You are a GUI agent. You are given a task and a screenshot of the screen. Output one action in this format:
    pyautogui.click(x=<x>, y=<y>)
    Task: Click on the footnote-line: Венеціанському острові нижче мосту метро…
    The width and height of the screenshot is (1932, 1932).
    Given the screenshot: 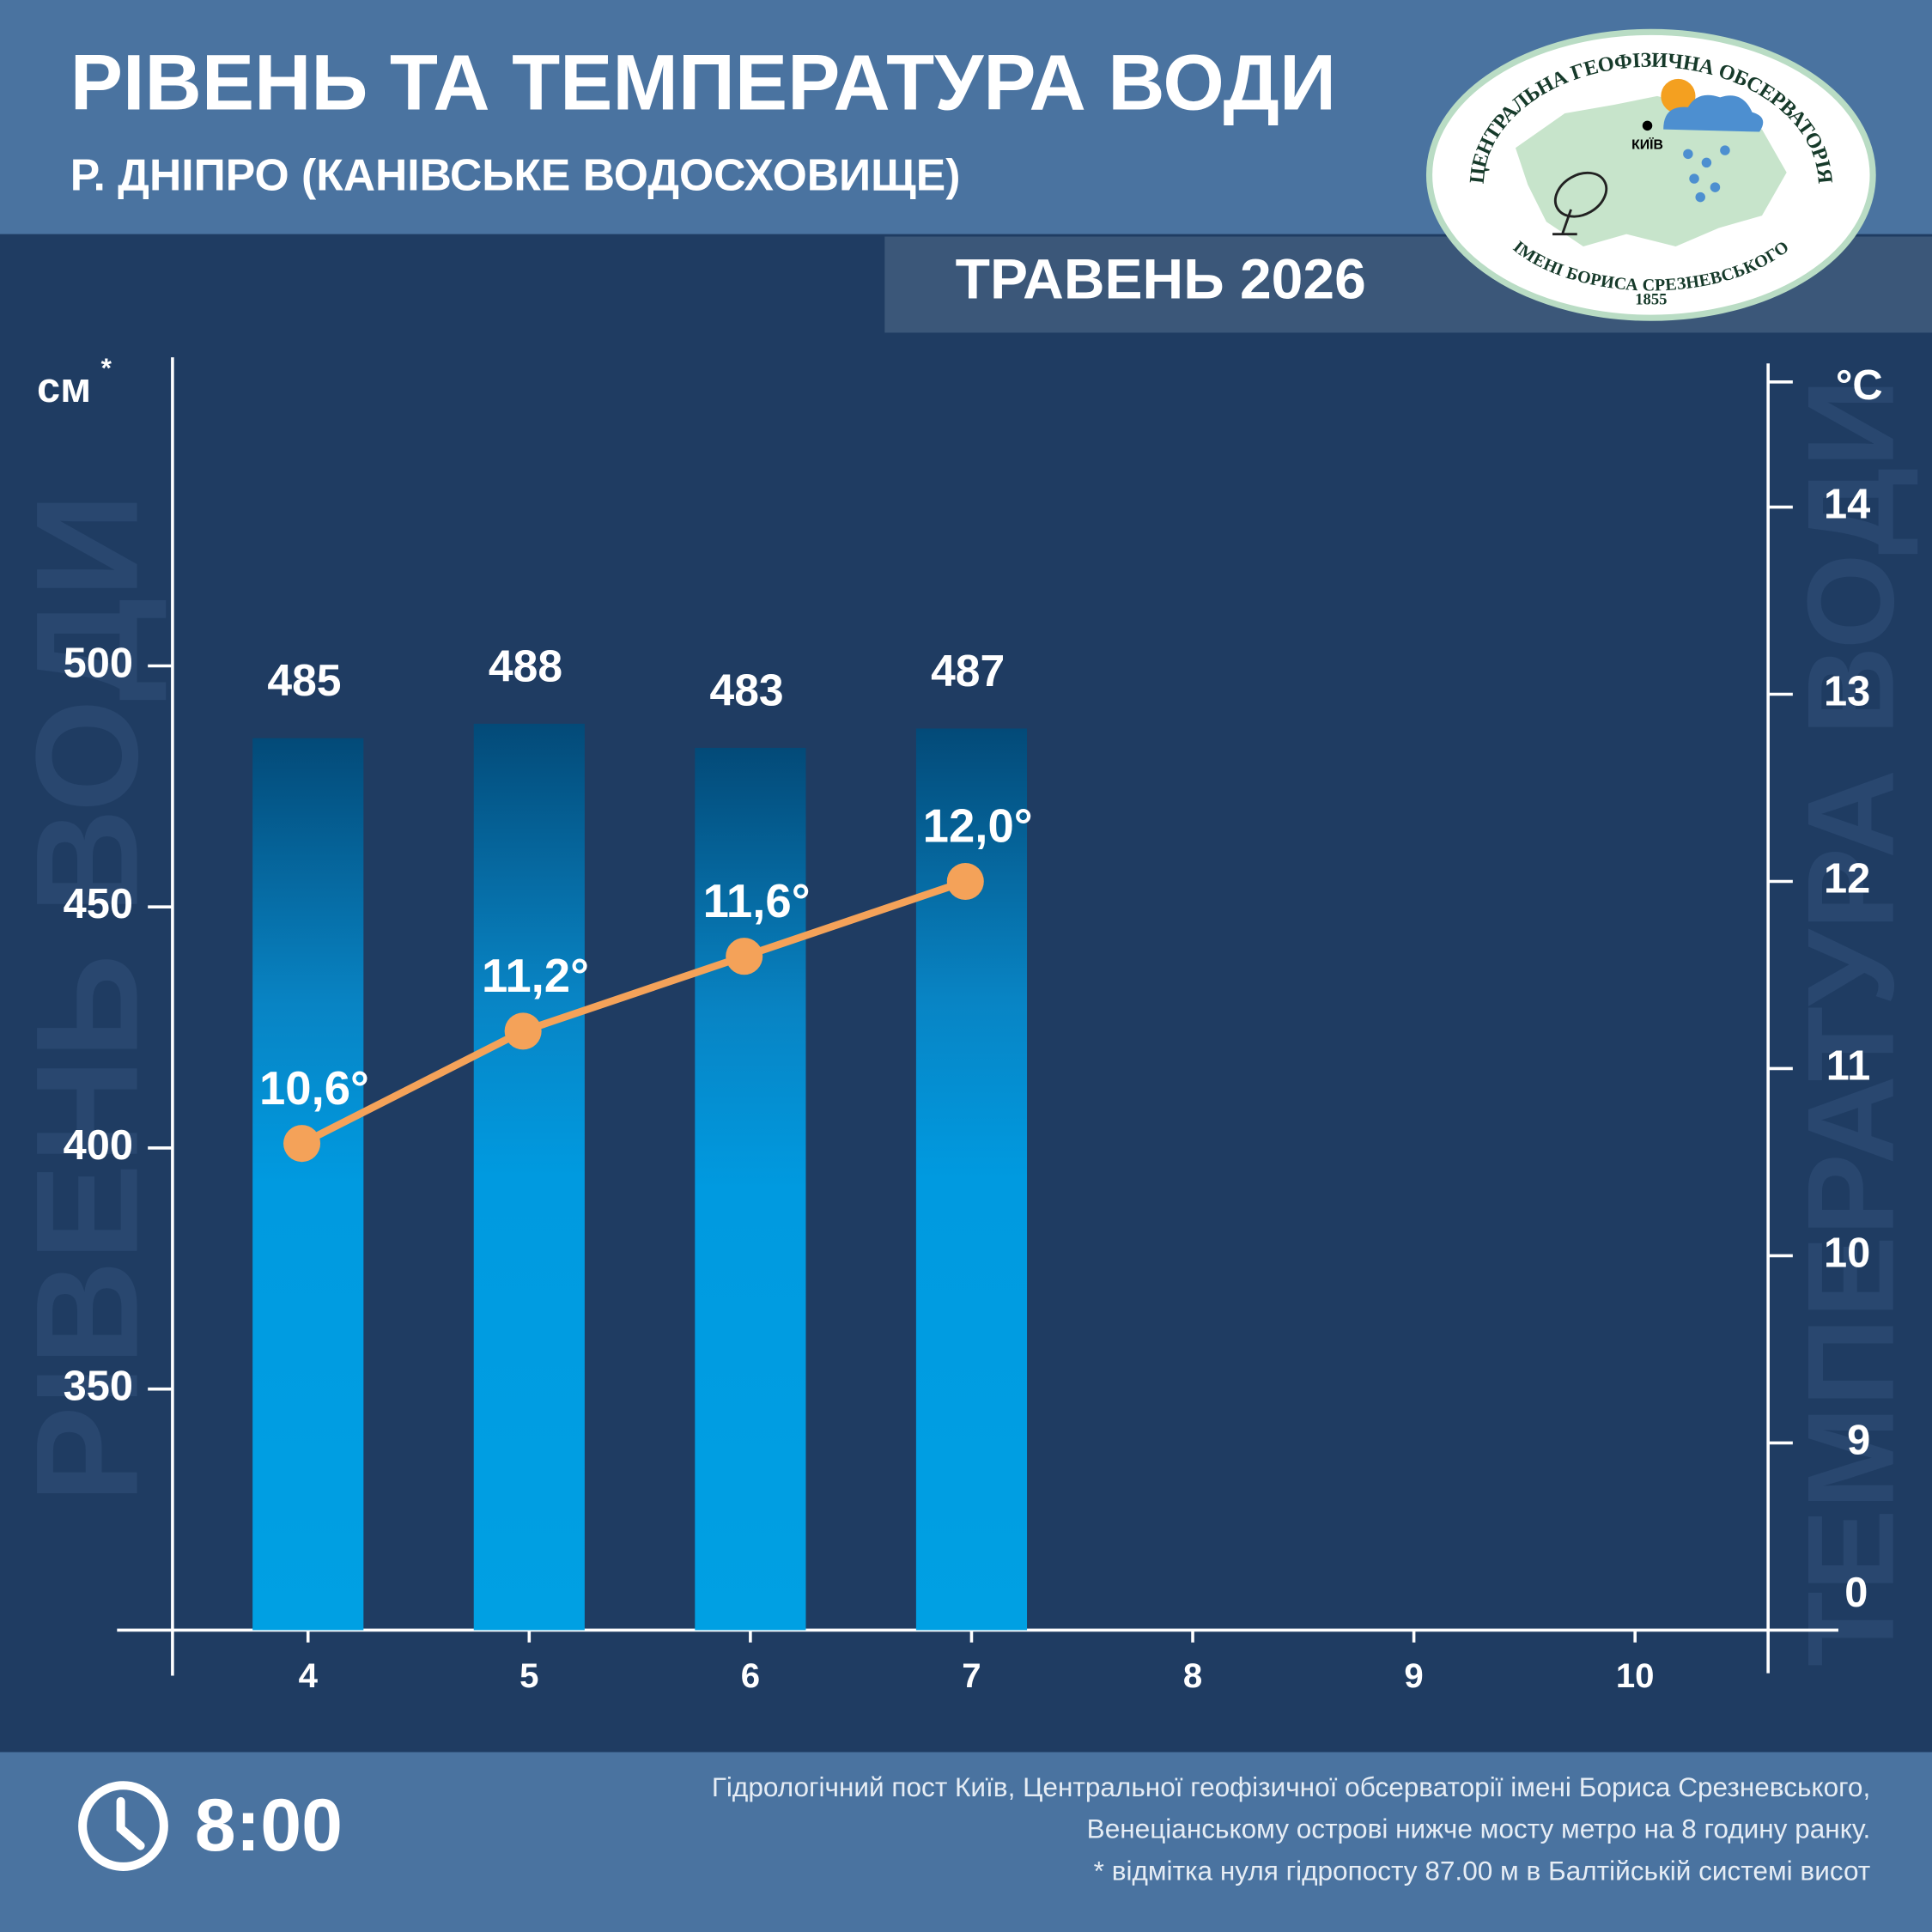 What is the action you would take?
    pyautogui.click(x=1479, y=1829)
    